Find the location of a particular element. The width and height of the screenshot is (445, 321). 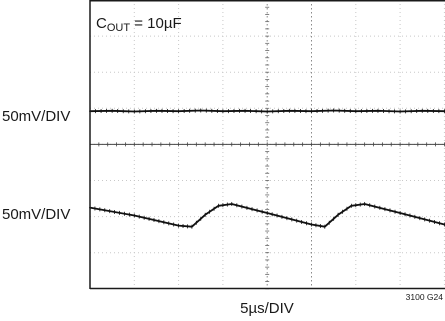

lower-scale-label: 50mV/DIV is located at coordinates (36, 214).